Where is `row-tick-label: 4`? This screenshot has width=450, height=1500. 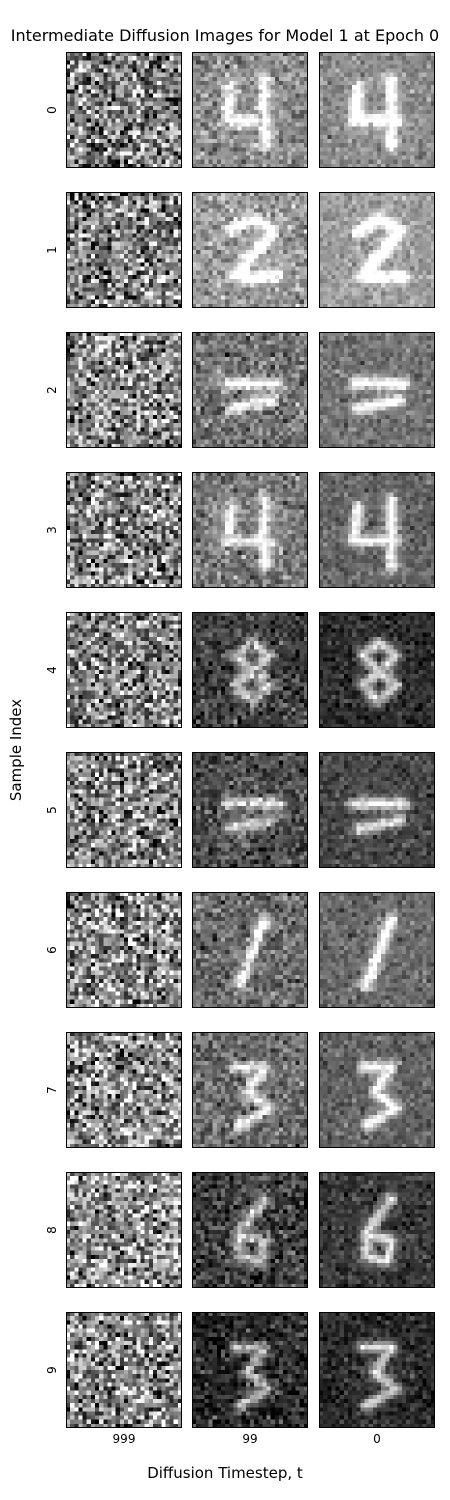
row-tick-label: 4 is located at coordinates (52, 670).